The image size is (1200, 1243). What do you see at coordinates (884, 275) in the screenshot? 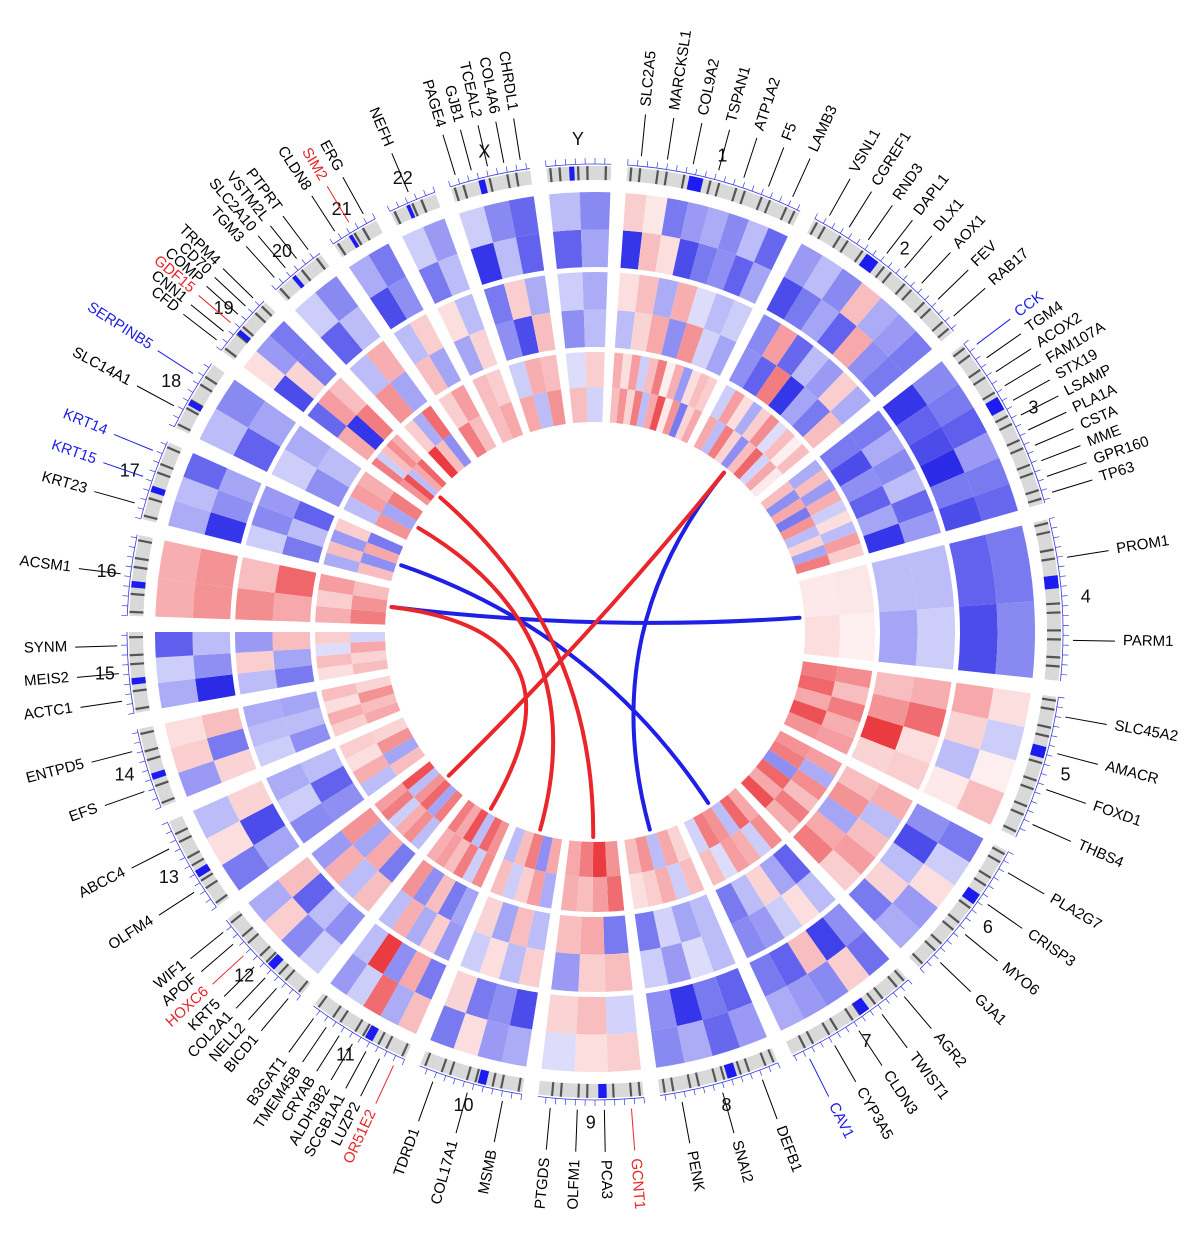
I see `tick-axis` at bounding box center [884, 275].